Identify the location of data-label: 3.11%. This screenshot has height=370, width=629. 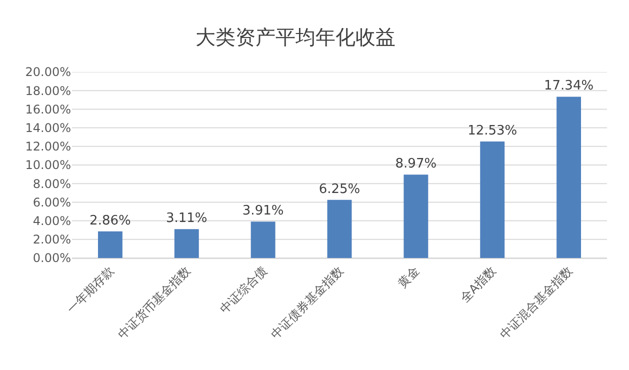
(187, 218).